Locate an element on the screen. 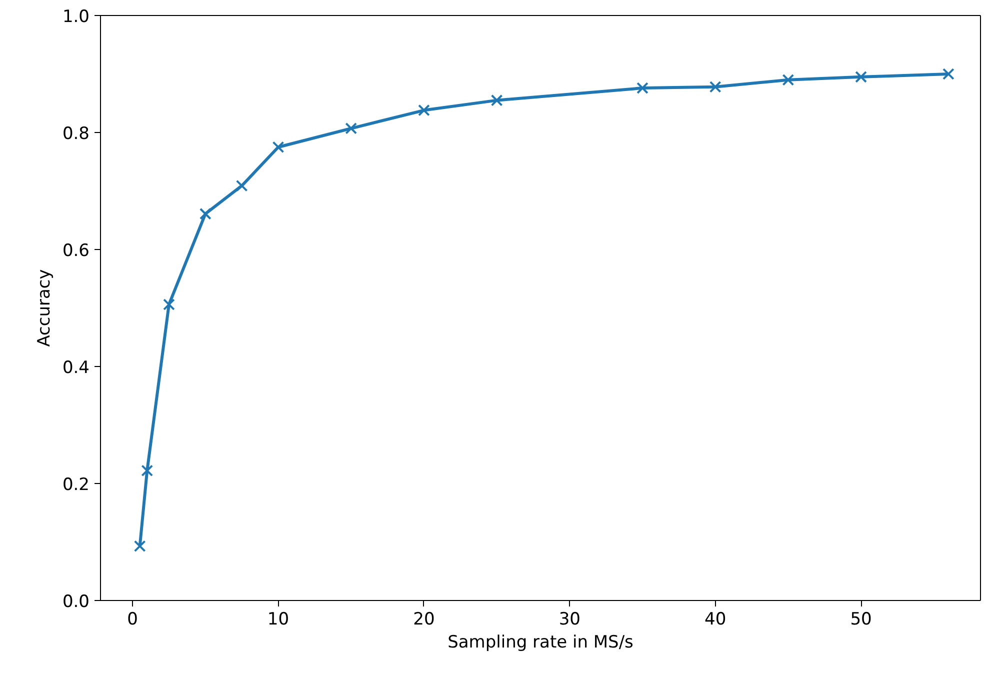 Image resolution: width=994 pixels, height=680 pixels. y-tick-label: 0.4 is located at coordinates (76, 368).